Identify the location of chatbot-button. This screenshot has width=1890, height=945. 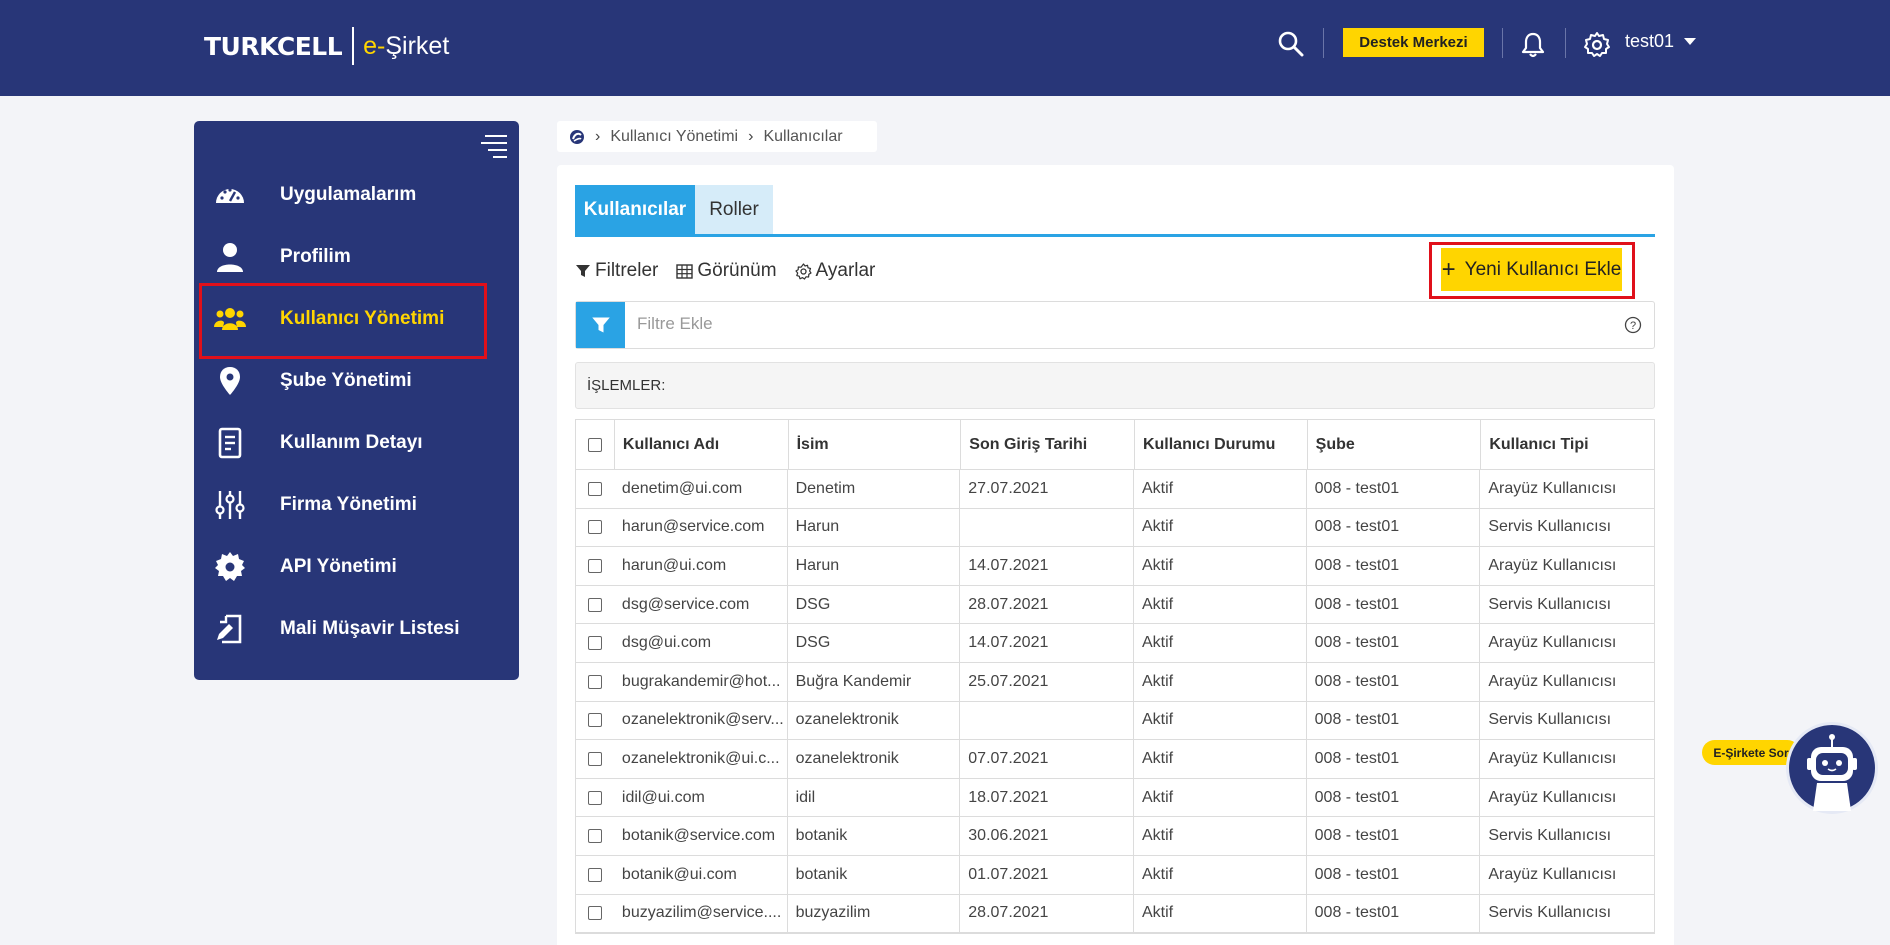
(1832, 768).